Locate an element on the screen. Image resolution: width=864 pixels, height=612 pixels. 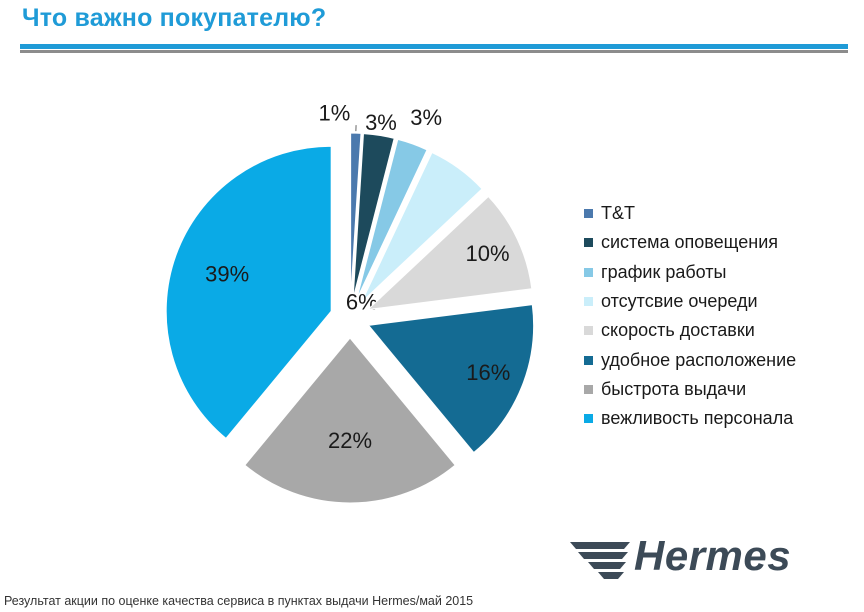
legend-label: быстрота выдачи is located at coordinates (674, 388).